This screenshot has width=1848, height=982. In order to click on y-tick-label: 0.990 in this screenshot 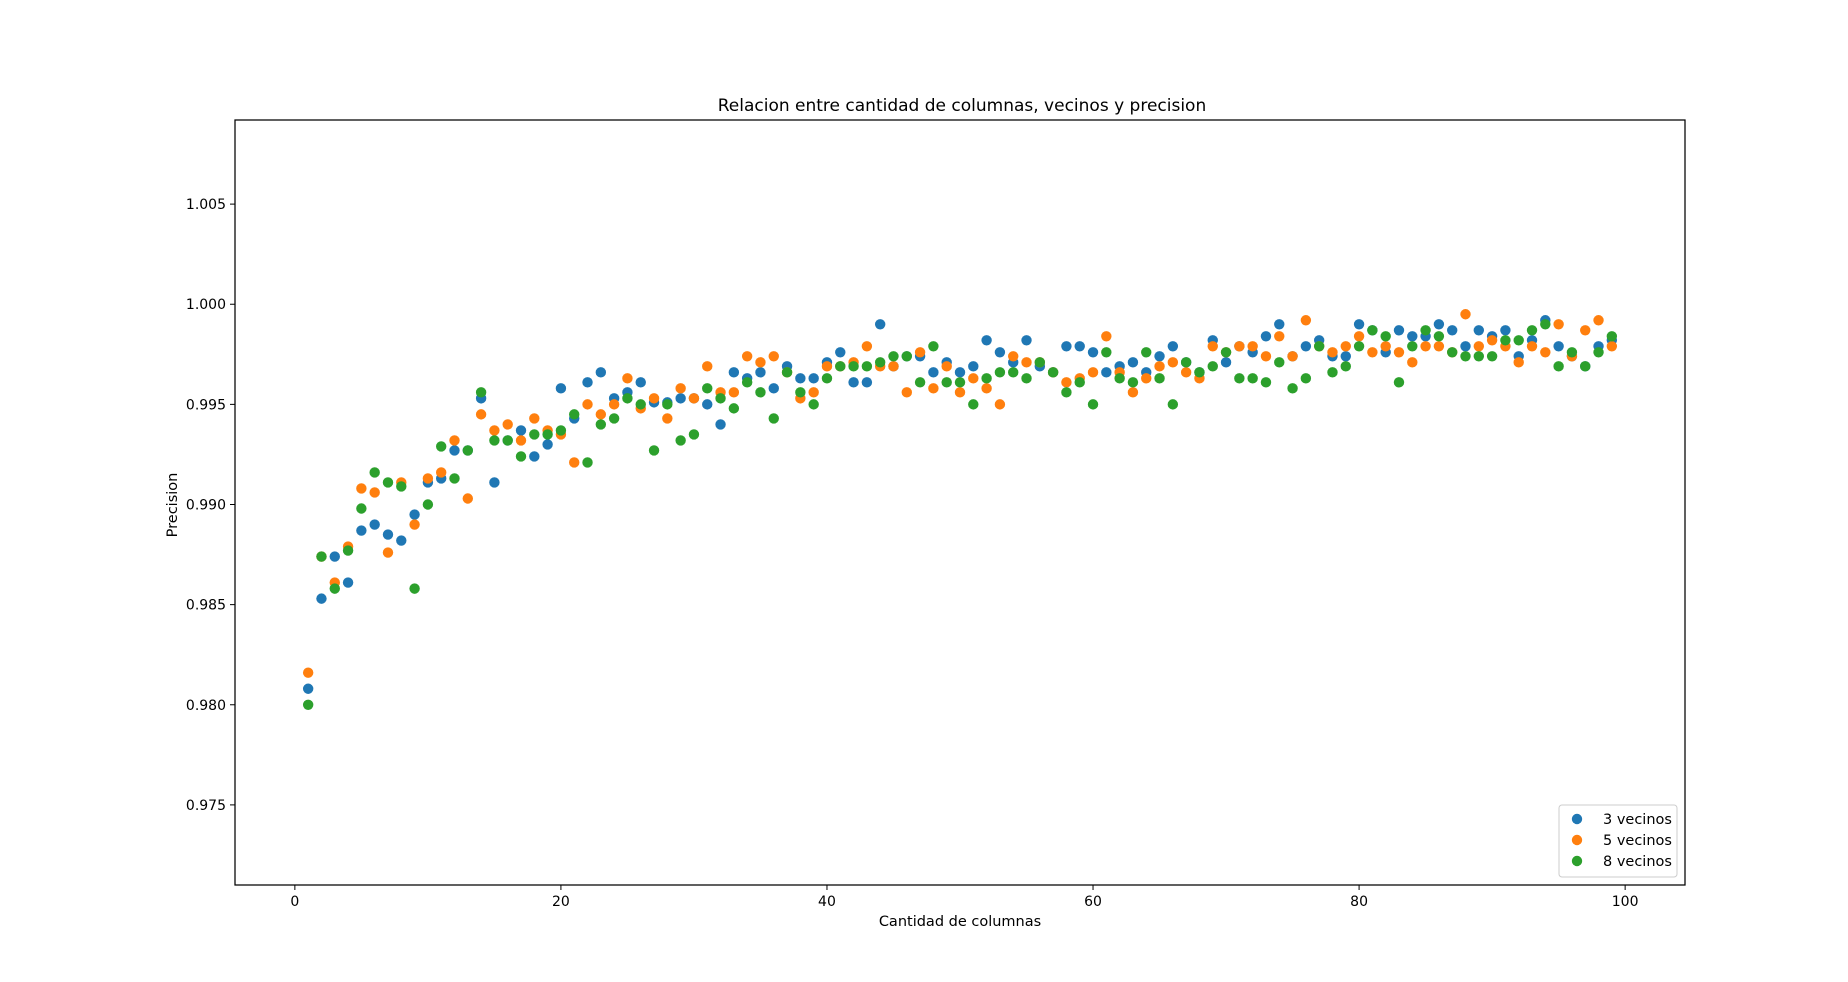, I will do `click(206, 506)`.